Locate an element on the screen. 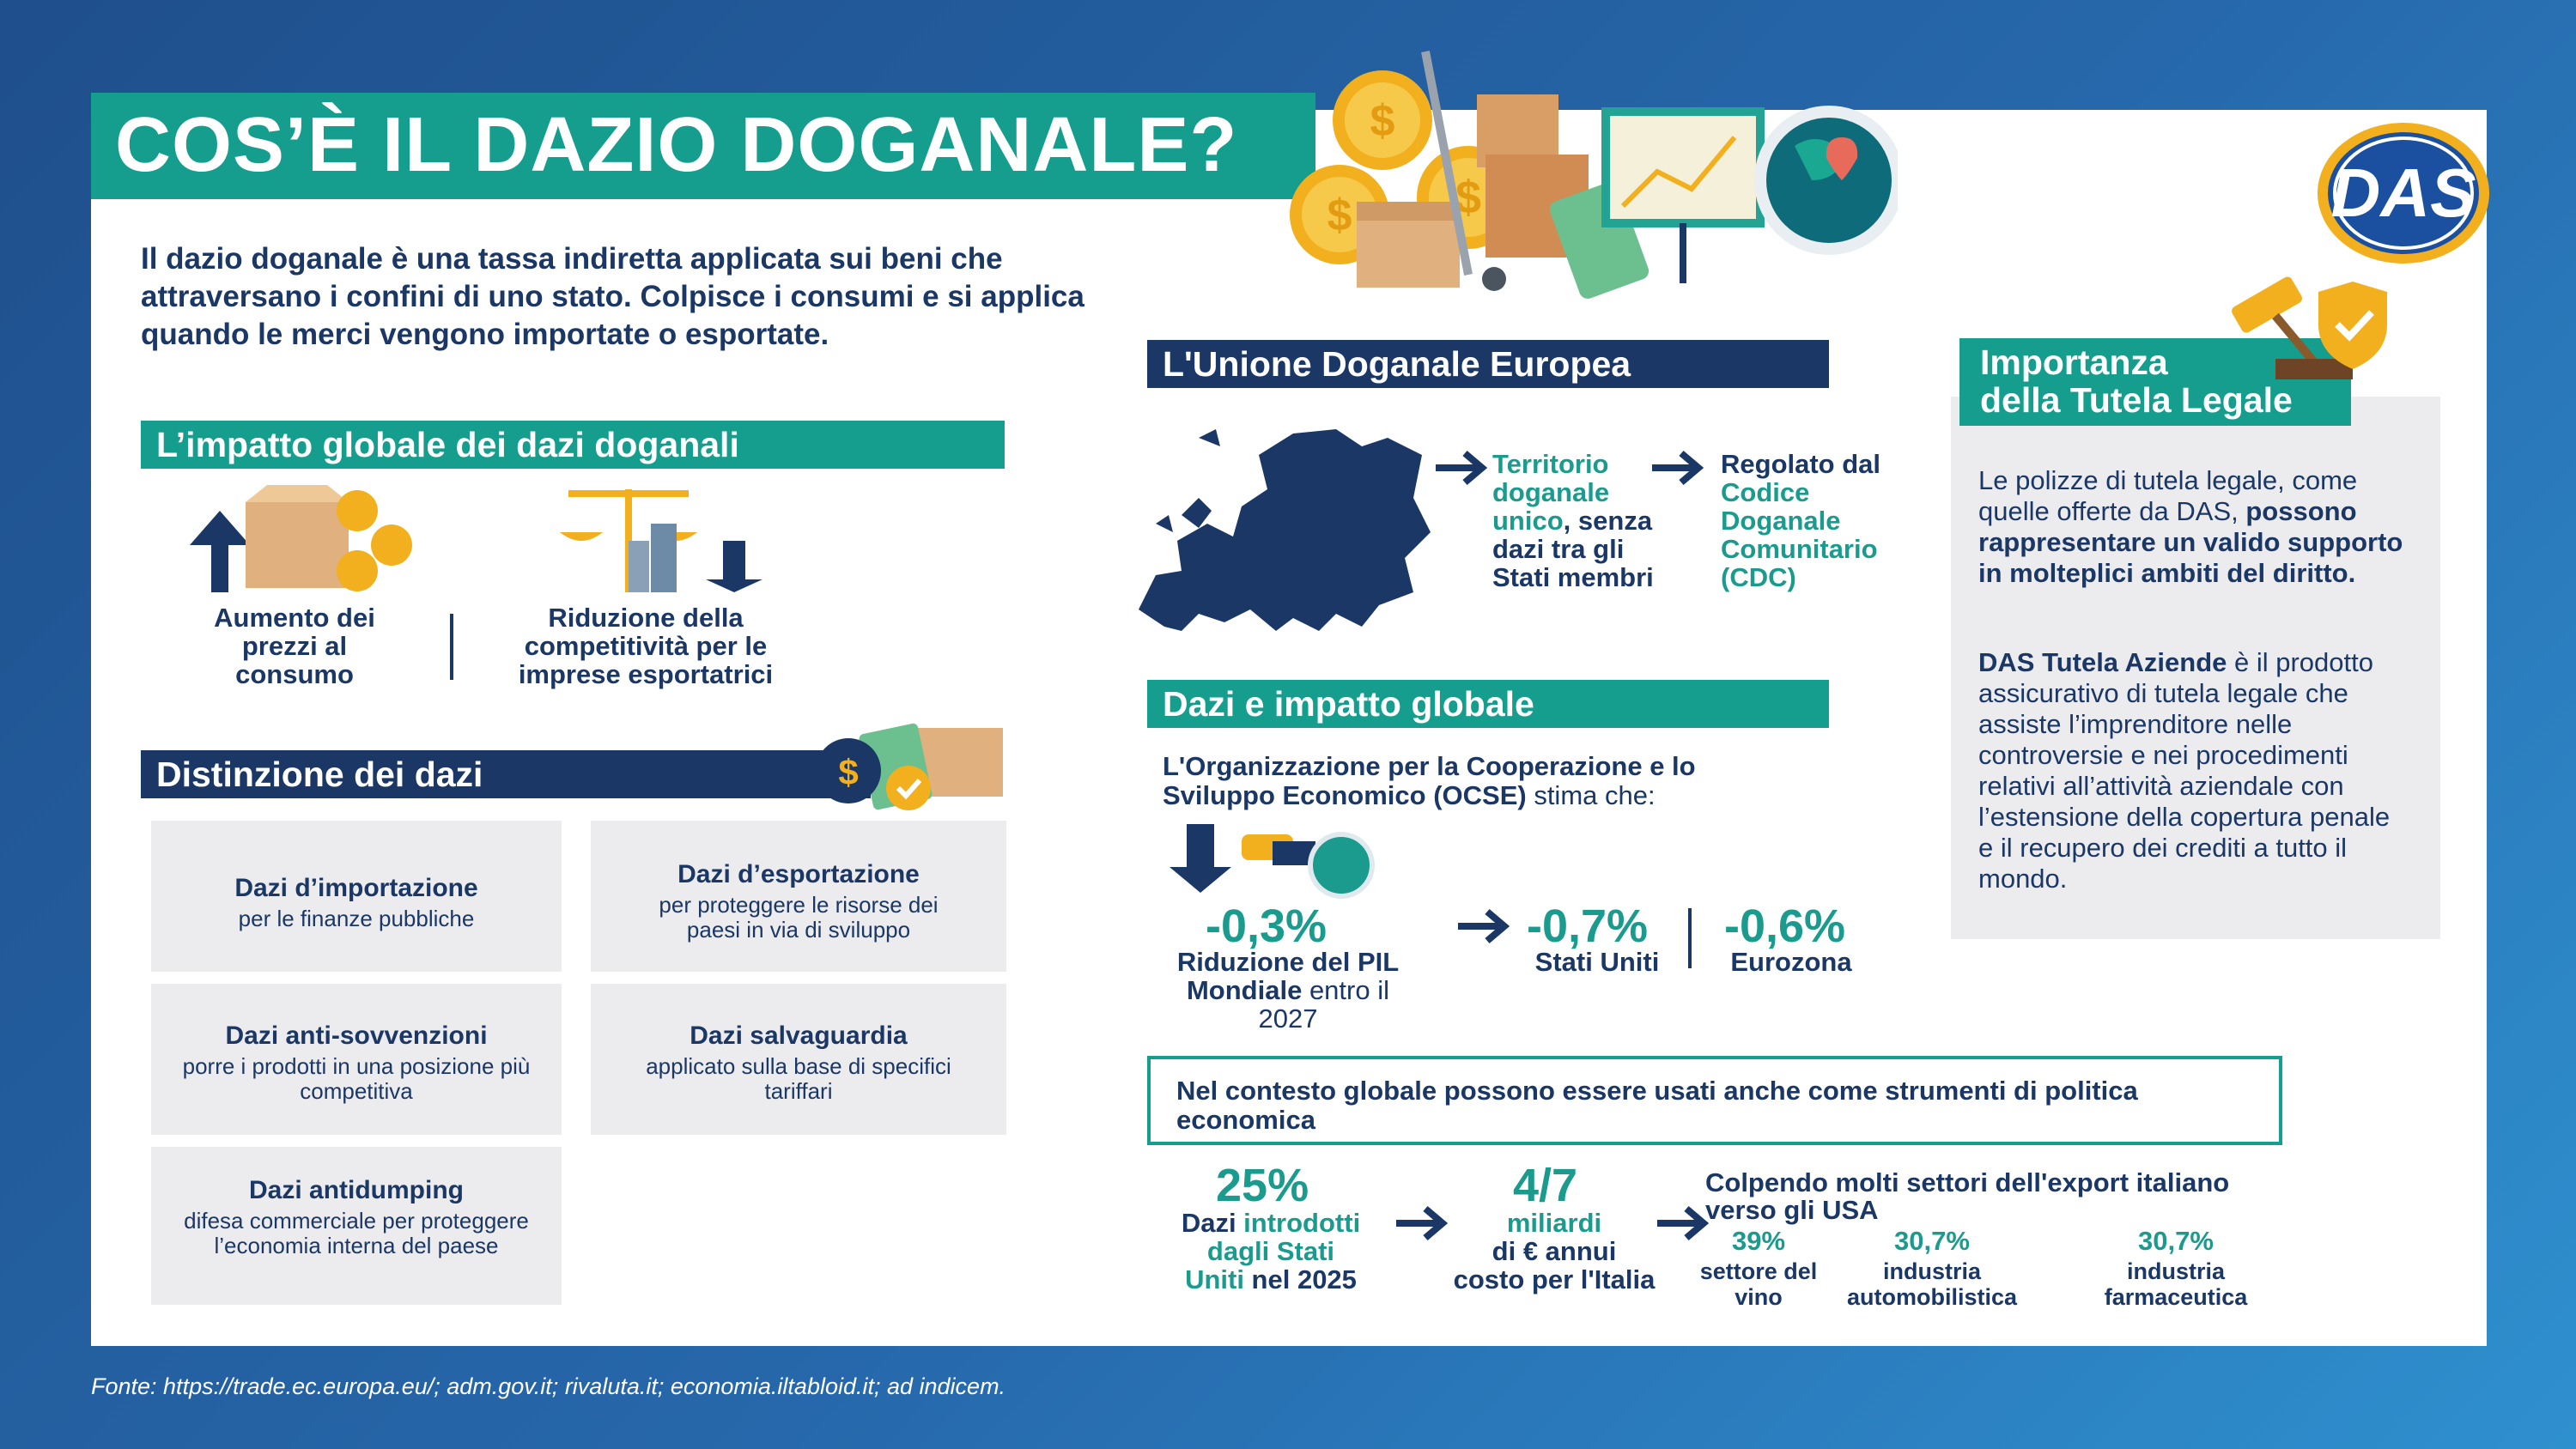  hand-truck-icon is located at coordinates (1447, 163).